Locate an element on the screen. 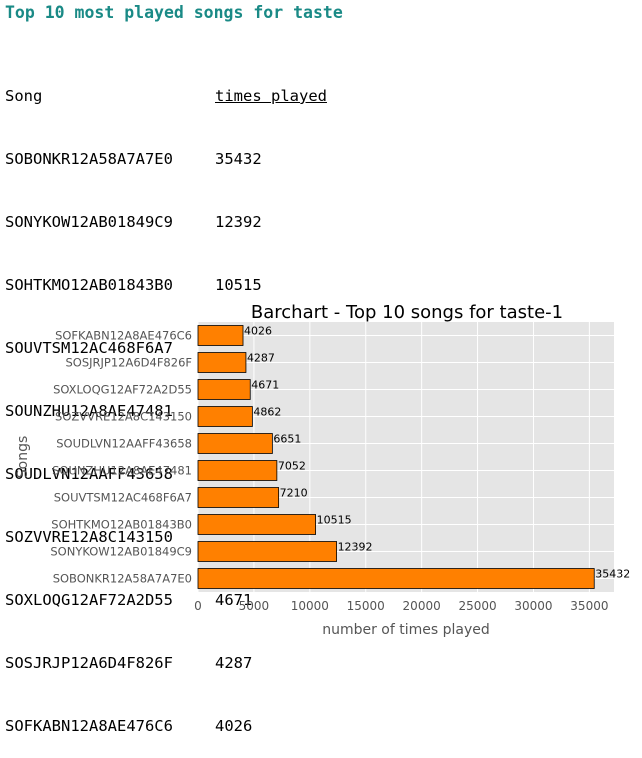 The image size is (642, 758). y-tick-label: SOUDLVN12AAFF43658 is located at coordinates (124, 444).